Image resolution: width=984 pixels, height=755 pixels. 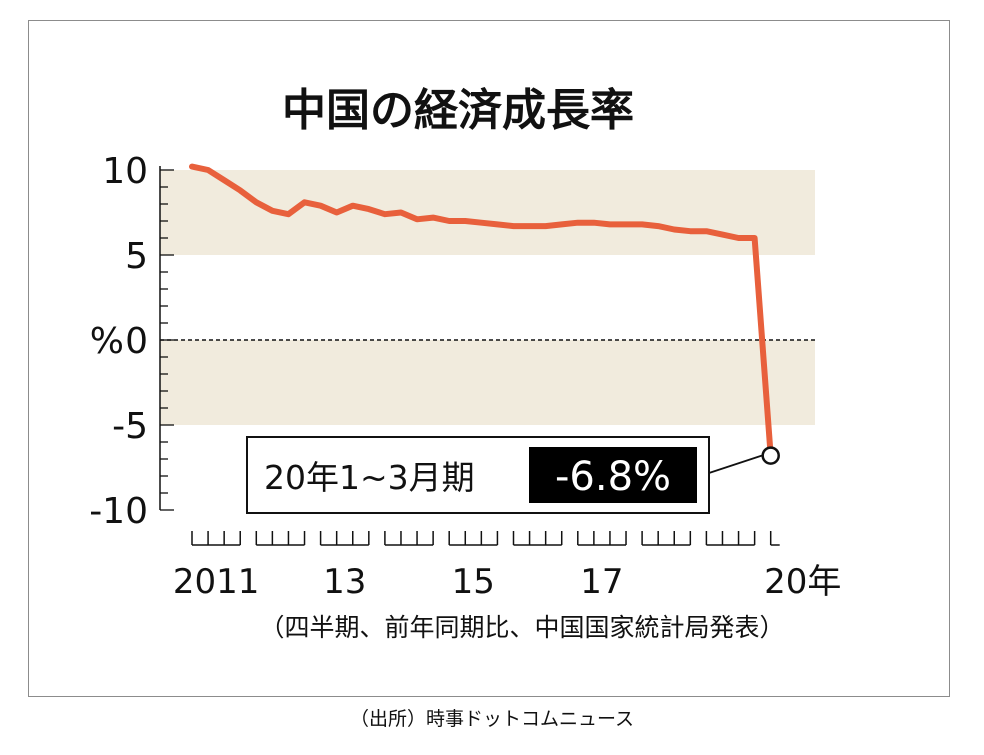 I want to click on y-axis, so click(x=166, y=338).